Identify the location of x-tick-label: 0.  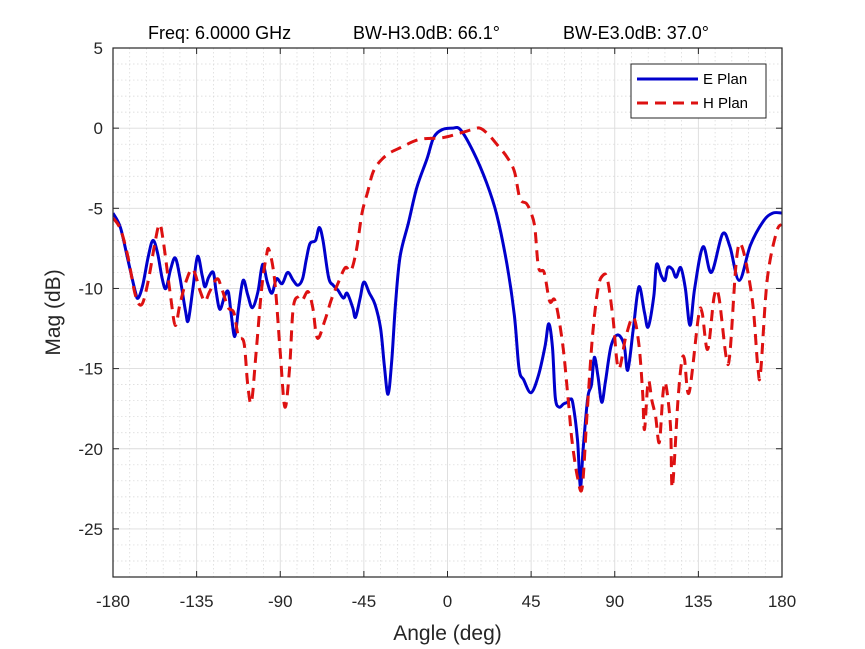
(447, 601).